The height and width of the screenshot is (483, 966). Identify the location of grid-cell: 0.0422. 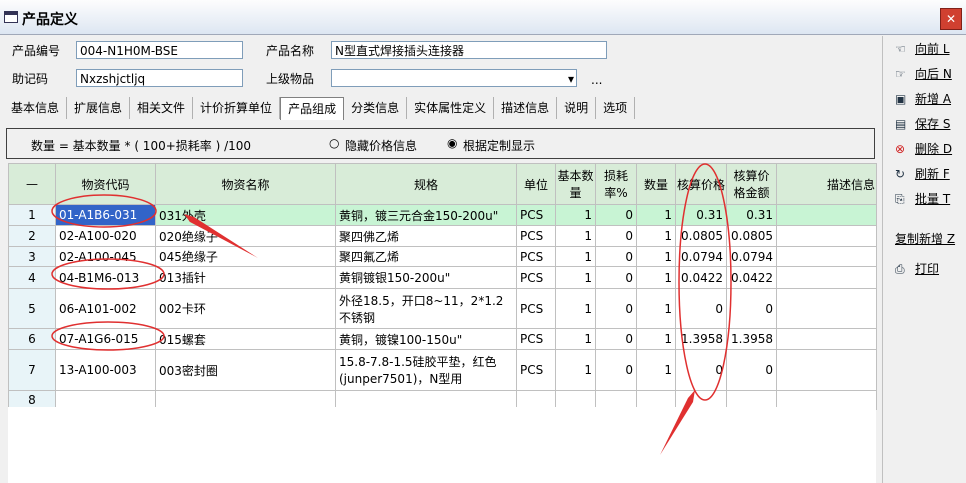
(701, 277).